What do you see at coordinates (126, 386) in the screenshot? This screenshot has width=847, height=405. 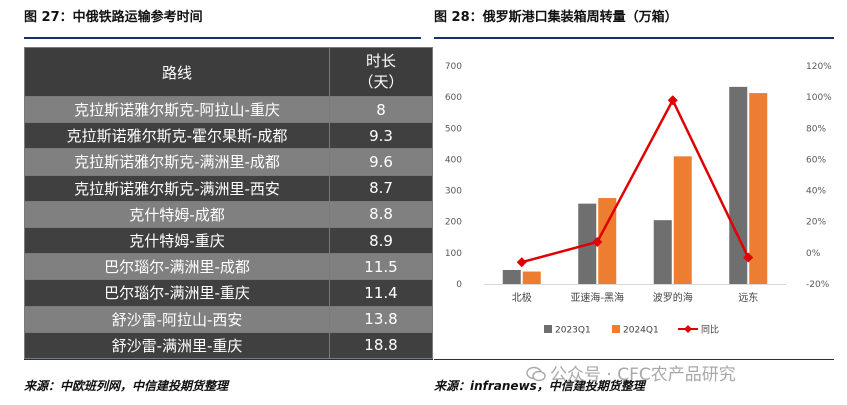 I see `left-source-note: 来源：中欧班列网，中信建投期货整理` at bounding box center [126, 386].